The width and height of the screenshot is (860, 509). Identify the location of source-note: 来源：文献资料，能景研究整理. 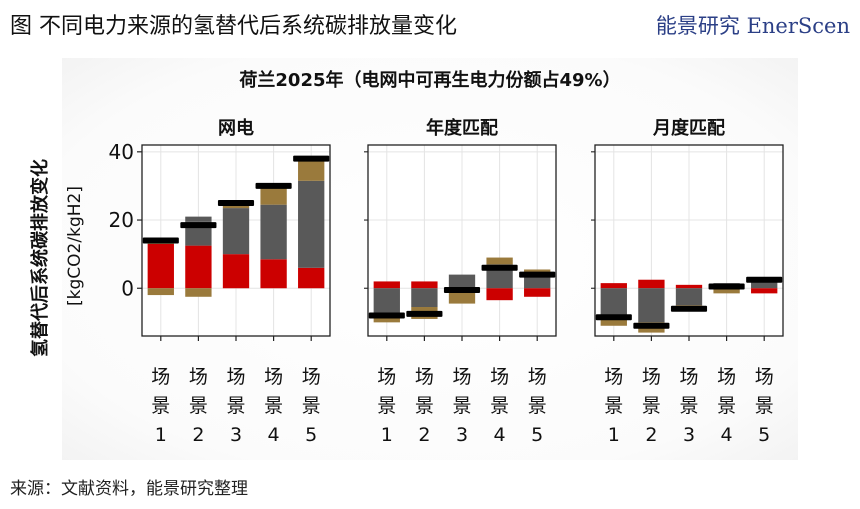
(129, 489).